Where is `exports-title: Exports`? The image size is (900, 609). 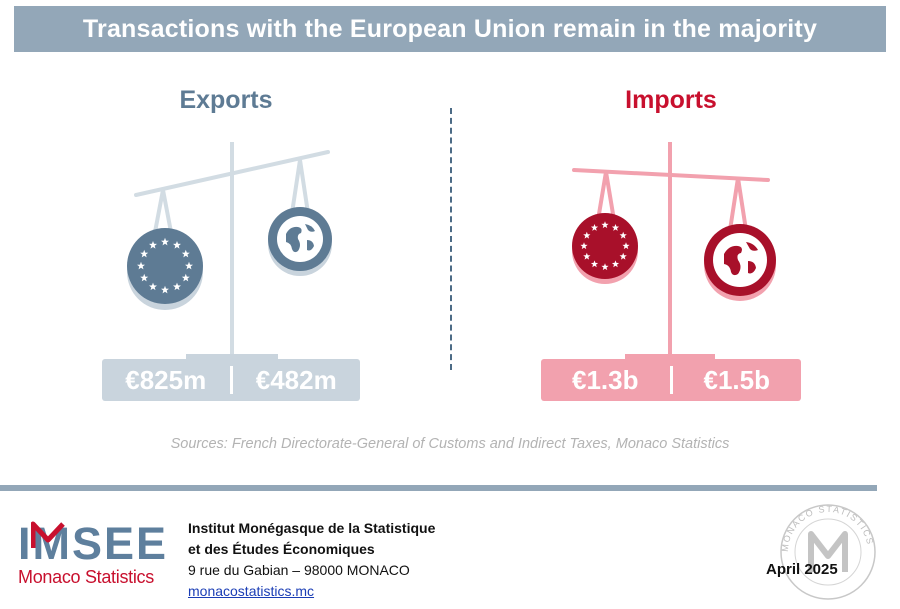
exports-title: Exports is located at coordinates (226, 100).